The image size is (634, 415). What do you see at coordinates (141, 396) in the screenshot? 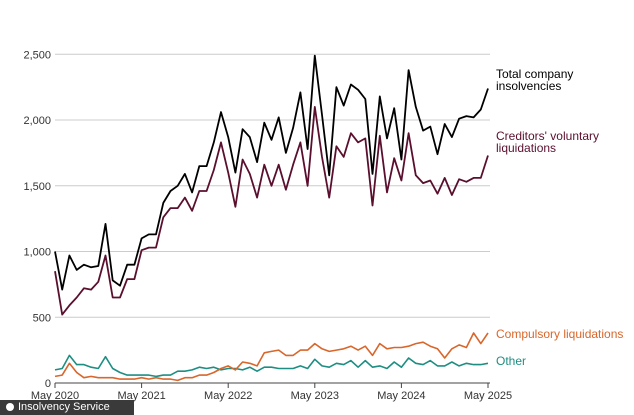
I see `x-tick-label: May 2021` at bounding box center [141, 396].